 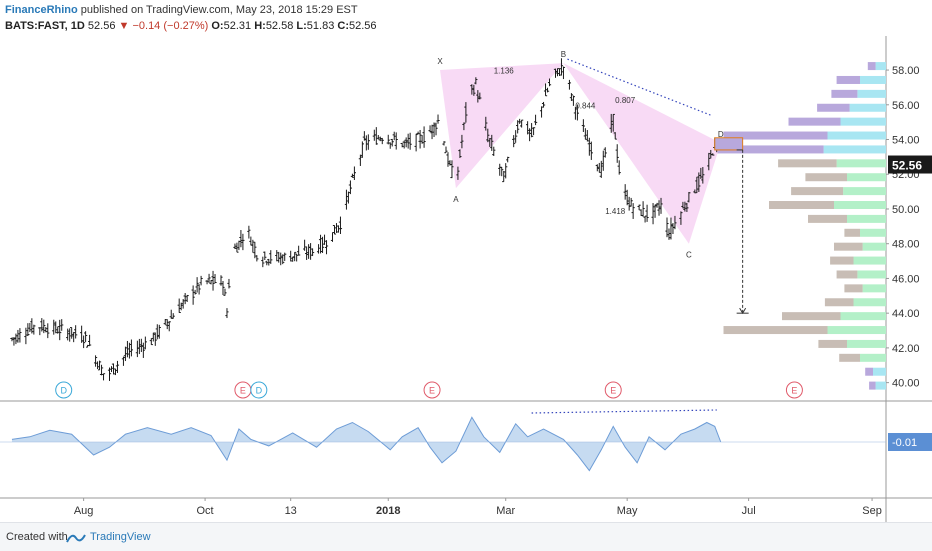 I want to click on last-price-badge, so click(x=910, y=164).